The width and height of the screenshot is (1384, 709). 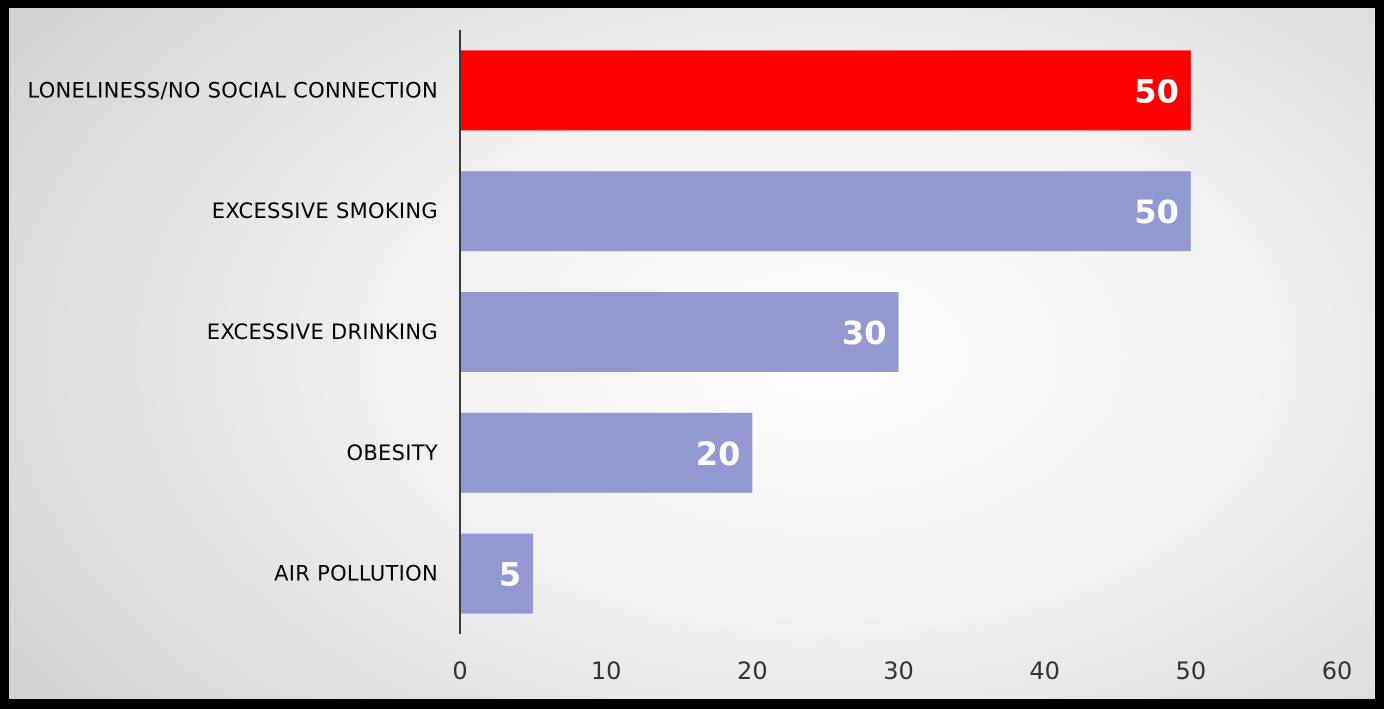 I want to click on data-label-2: 30, so click(x=864, y=333).